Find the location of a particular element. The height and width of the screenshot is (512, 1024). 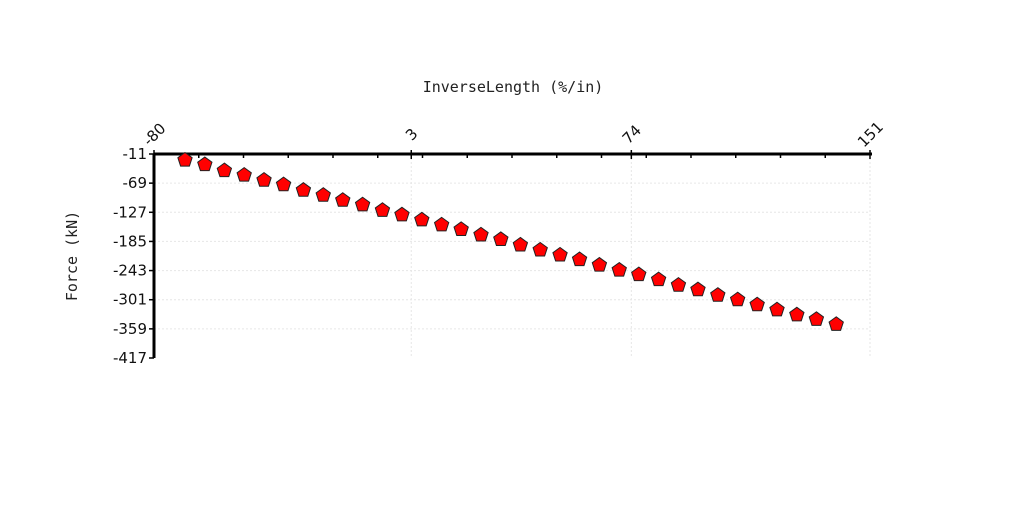

x-tick-label: 3 is located at coordinates (411, 134).